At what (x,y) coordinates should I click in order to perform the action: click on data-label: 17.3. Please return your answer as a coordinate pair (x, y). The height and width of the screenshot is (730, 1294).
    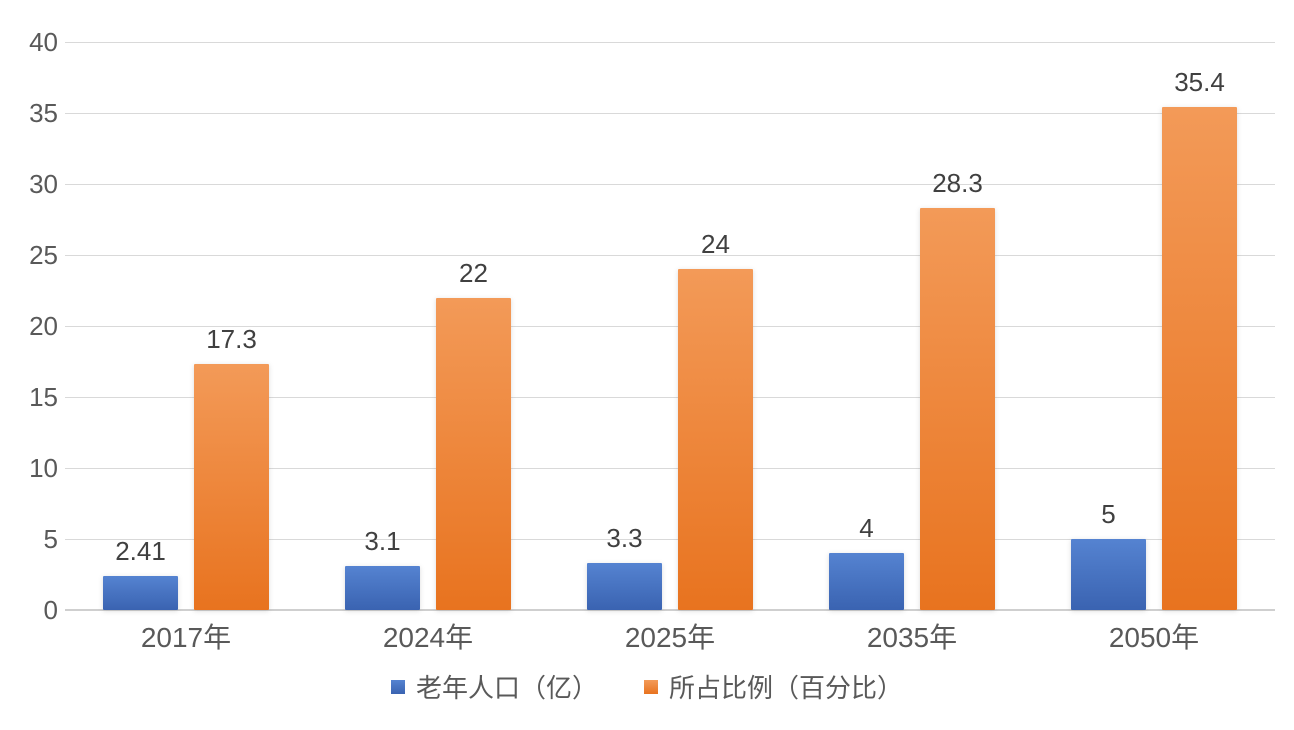
    Looking at the image, I should click on (231, 339).